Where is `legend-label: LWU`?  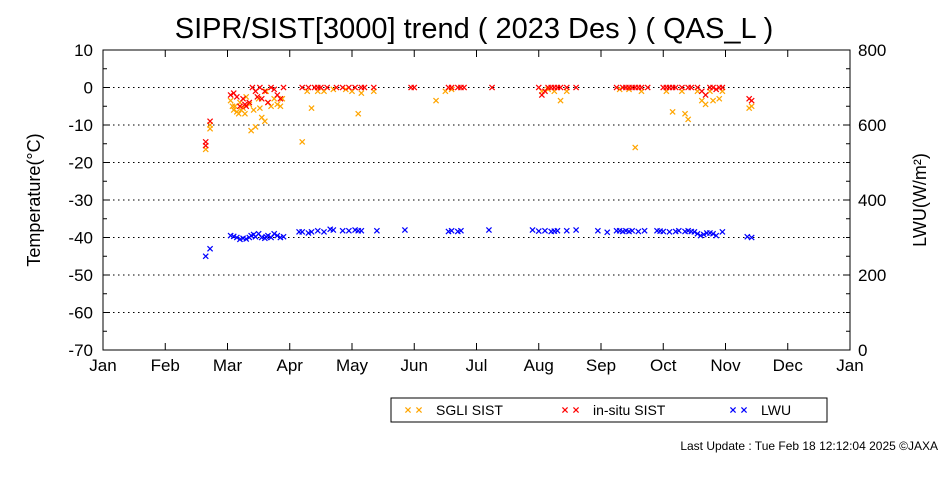 legend-label: LWU is located at coordinates (776, 410).